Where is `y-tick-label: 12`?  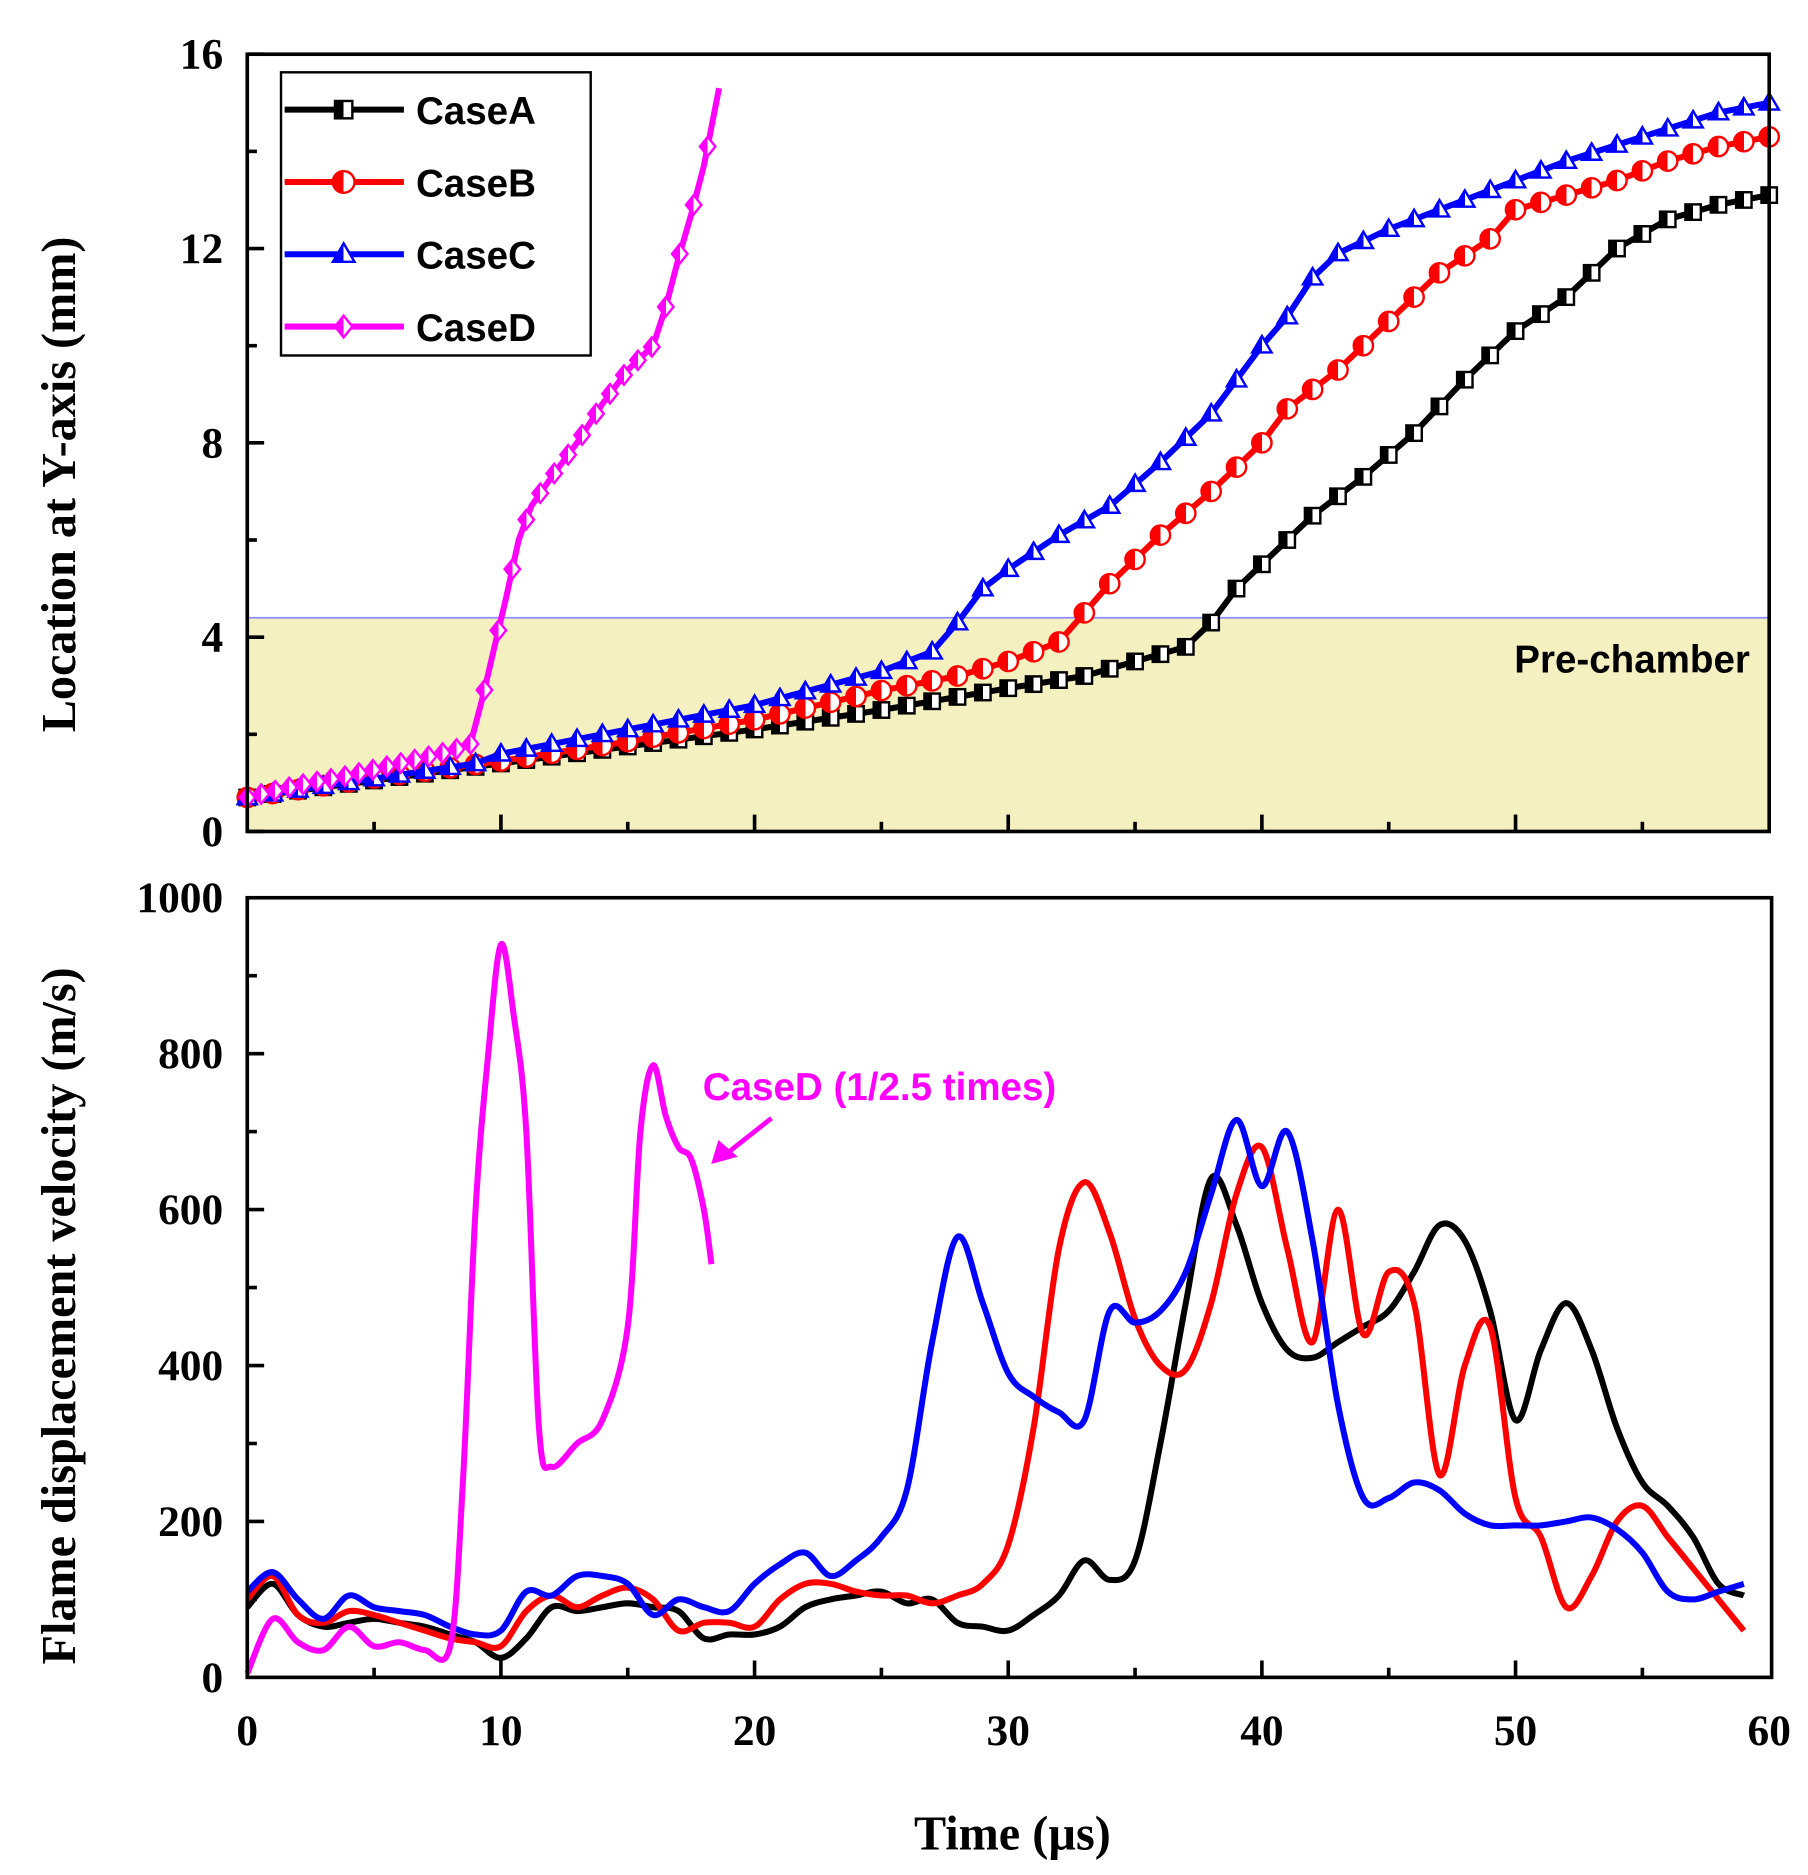
y-tick-label: 12 is located at coordinates (201, 249).